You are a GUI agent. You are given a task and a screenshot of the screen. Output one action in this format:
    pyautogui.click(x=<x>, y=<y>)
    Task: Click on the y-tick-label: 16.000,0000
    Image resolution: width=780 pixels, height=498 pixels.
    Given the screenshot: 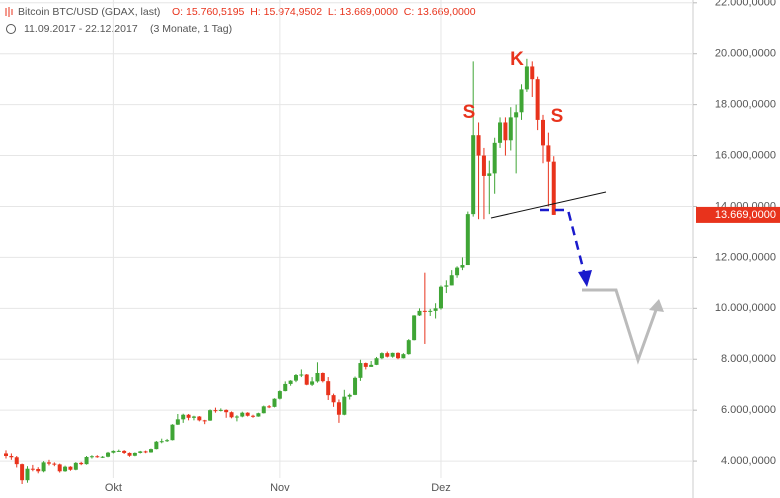 What is the action you would take?
    pyautogui.click(x=745, y=155)
    